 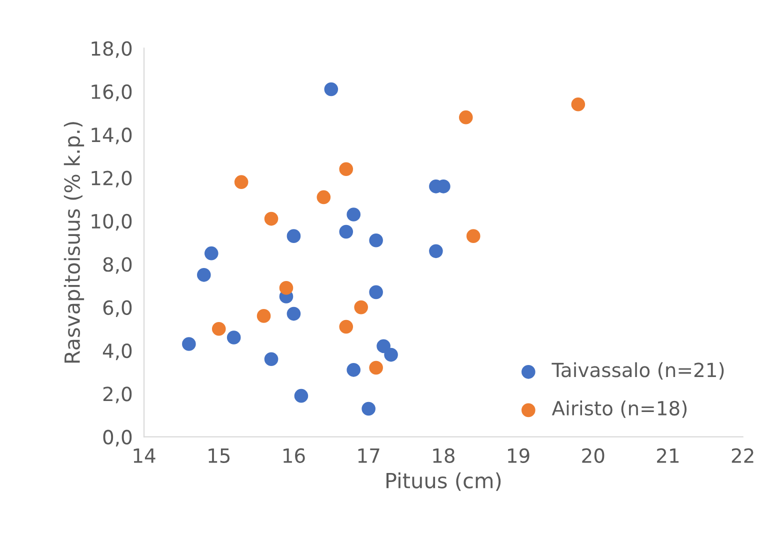 I want to click on x-tick-label: 21, so click(x=668, y=455).